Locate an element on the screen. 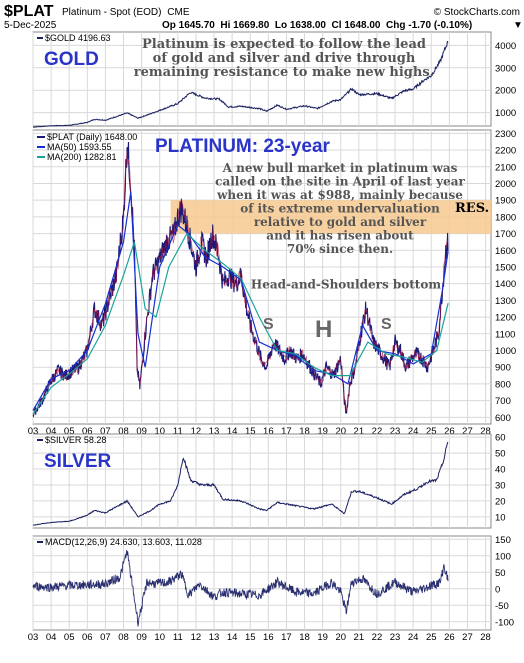  y-tick-label: 1200 is located at coordinates (505, 318).